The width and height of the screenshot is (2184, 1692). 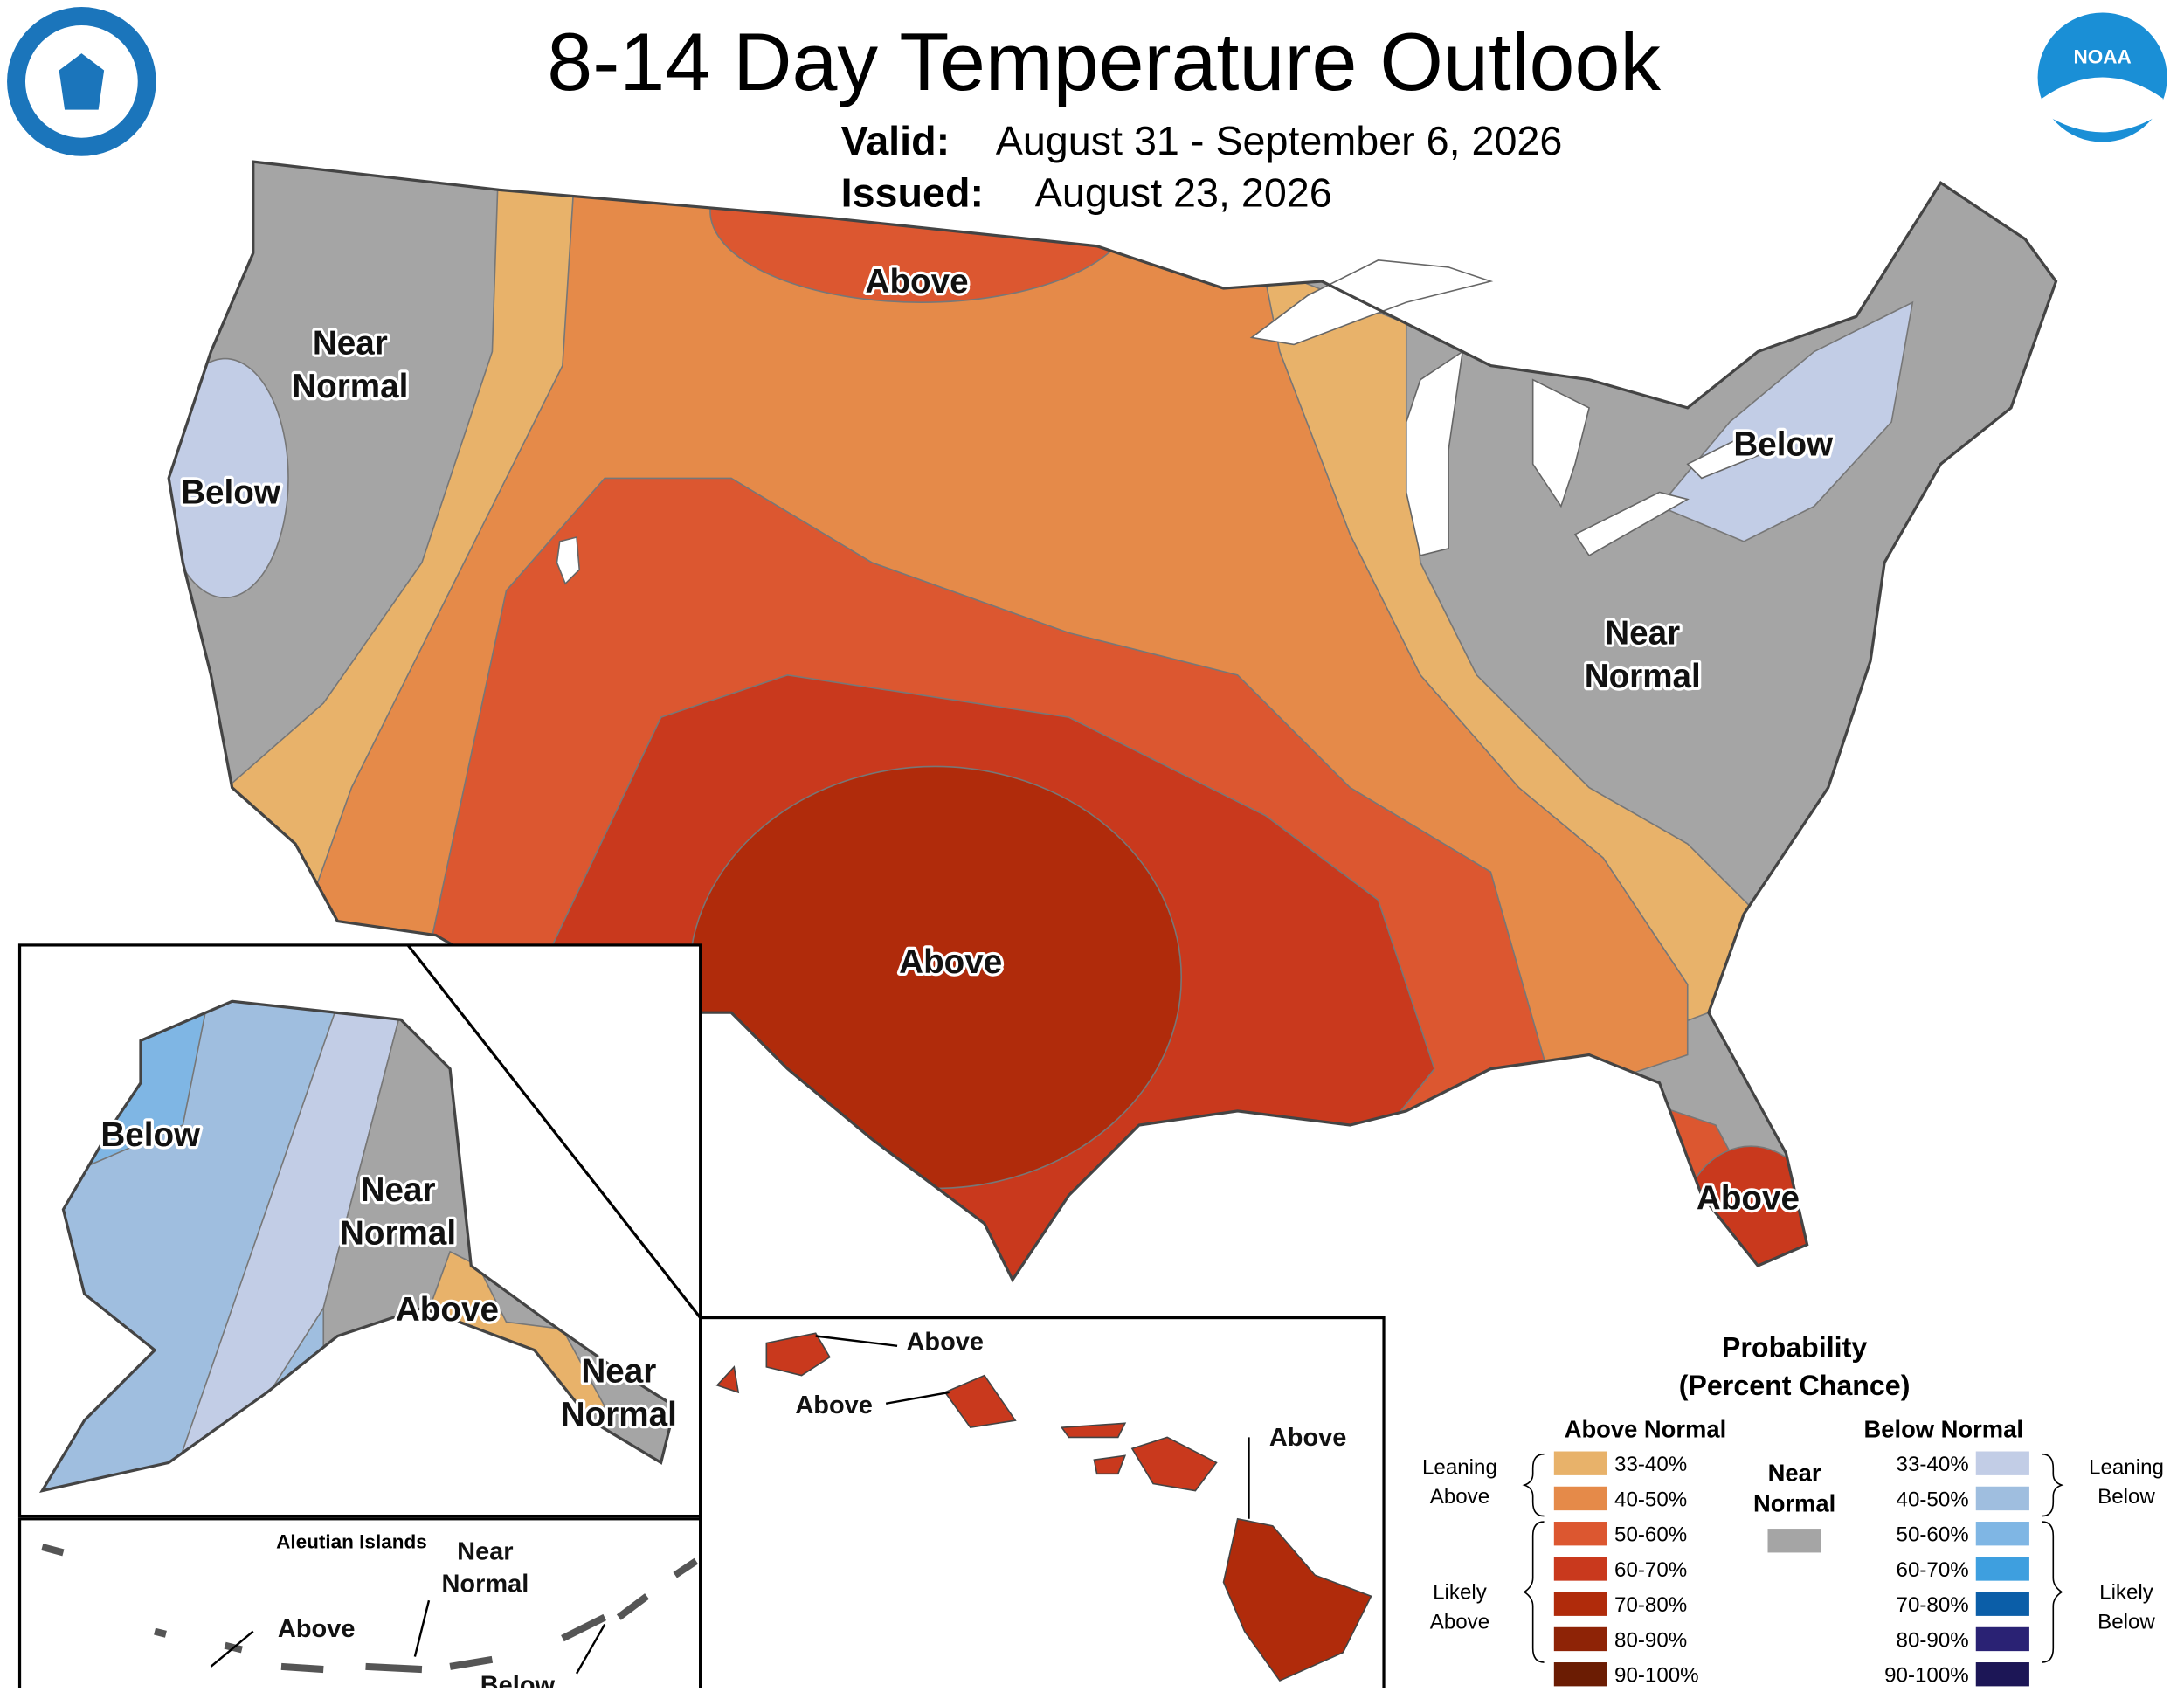 I want to click on valid-label: Valid:, so click(x=895, y=140).